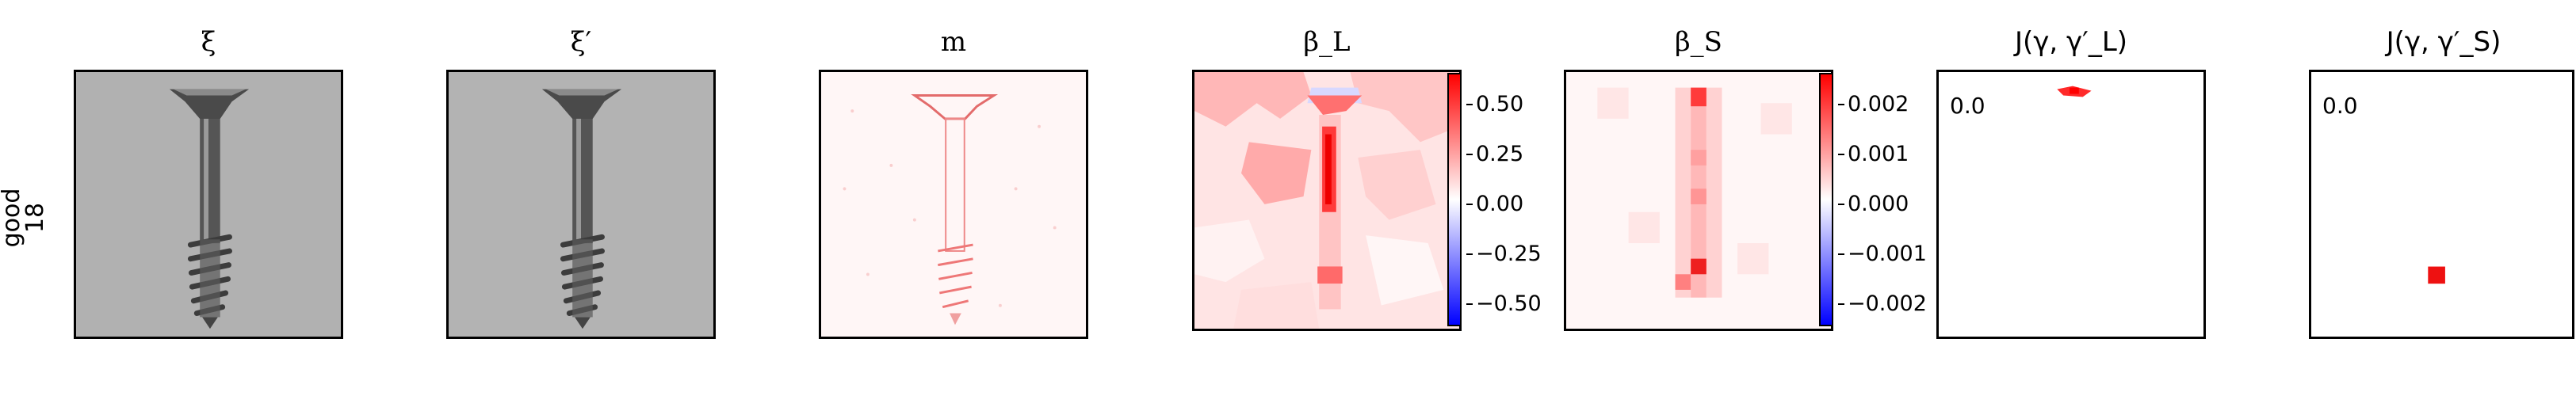  What do you see at coordinates (1883, 254) in the screenshot?
I see `colorbar-s-tick: −0.001` at bounding box center [1883, 254].